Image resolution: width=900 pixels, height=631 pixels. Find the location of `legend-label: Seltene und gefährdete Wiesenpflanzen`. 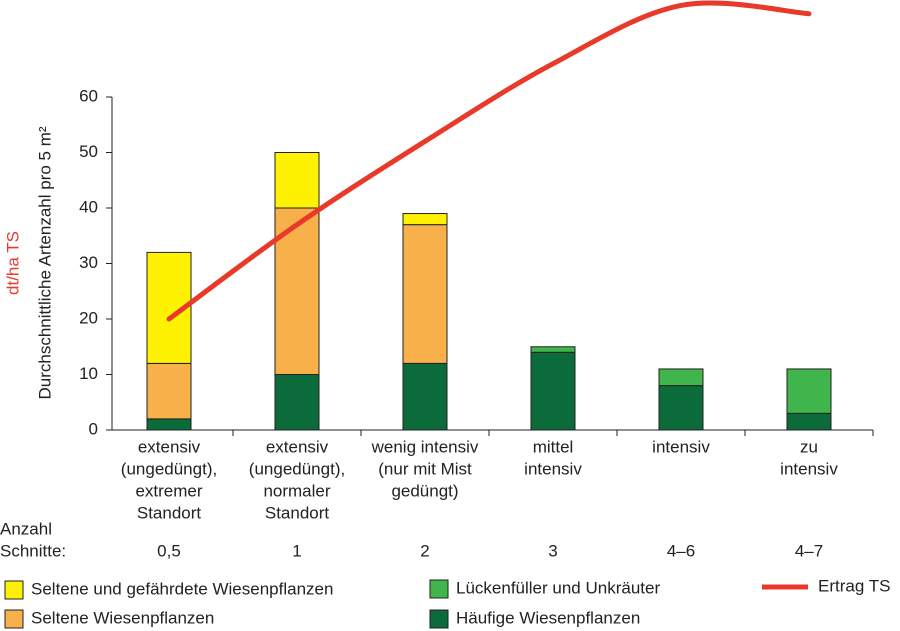

legend-label: Seltene und gefährdete Wiesenpflanzen is located at coordinates (182, 588).